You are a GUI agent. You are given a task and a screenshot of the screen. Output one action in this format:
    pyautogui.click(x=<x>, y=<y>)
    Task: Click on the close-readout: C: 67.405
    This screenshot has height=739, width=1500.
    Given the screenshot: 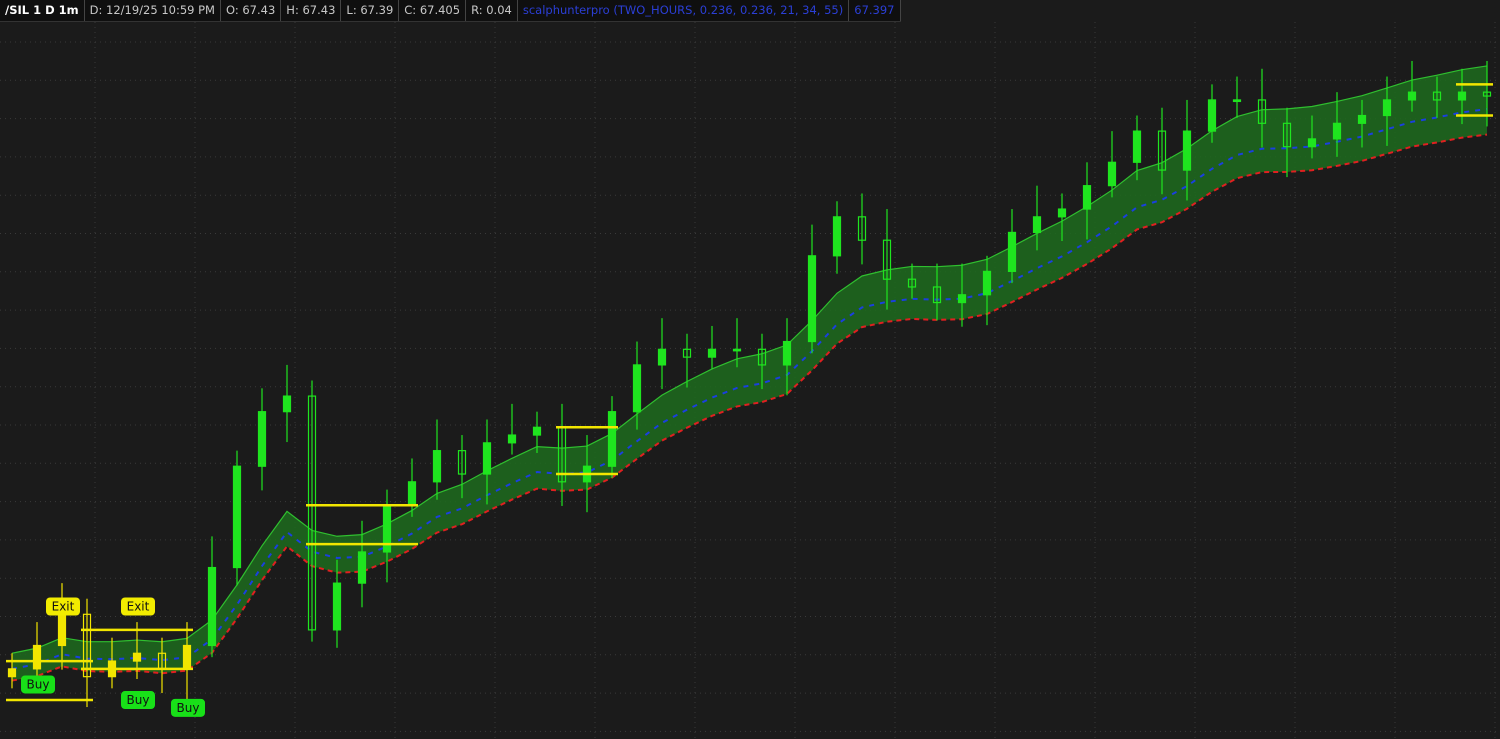 What is the action you would take?
    pyautogui.click(x=433, y=10)
    